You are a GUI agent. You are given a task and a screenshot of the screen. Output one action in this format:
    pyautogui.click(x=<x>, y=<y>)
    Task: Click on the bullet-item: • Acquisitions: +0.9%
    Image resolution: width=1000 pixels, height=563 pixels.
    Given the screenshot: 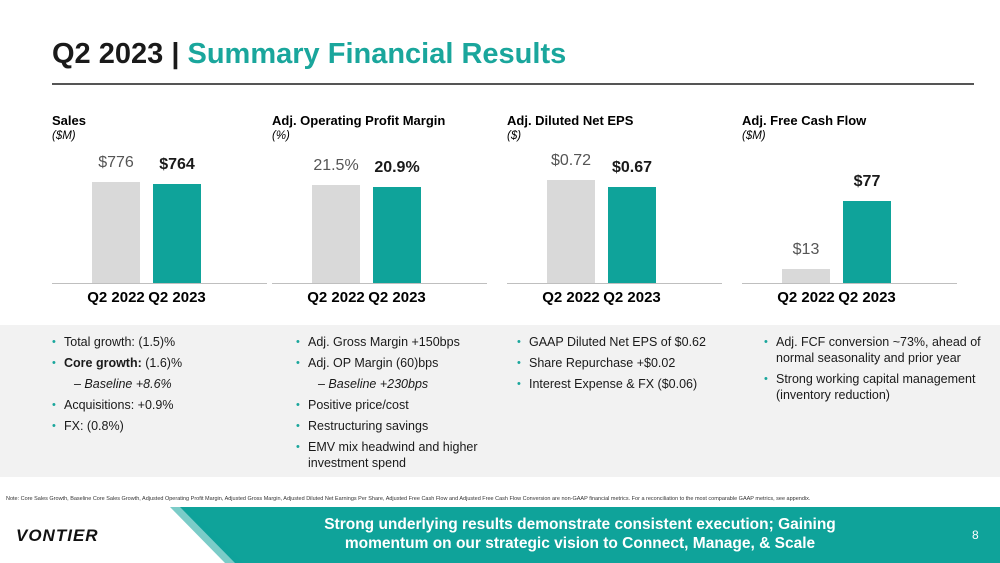 What is the action you would take?
    pyautogui.click(x=162, y=405)
    